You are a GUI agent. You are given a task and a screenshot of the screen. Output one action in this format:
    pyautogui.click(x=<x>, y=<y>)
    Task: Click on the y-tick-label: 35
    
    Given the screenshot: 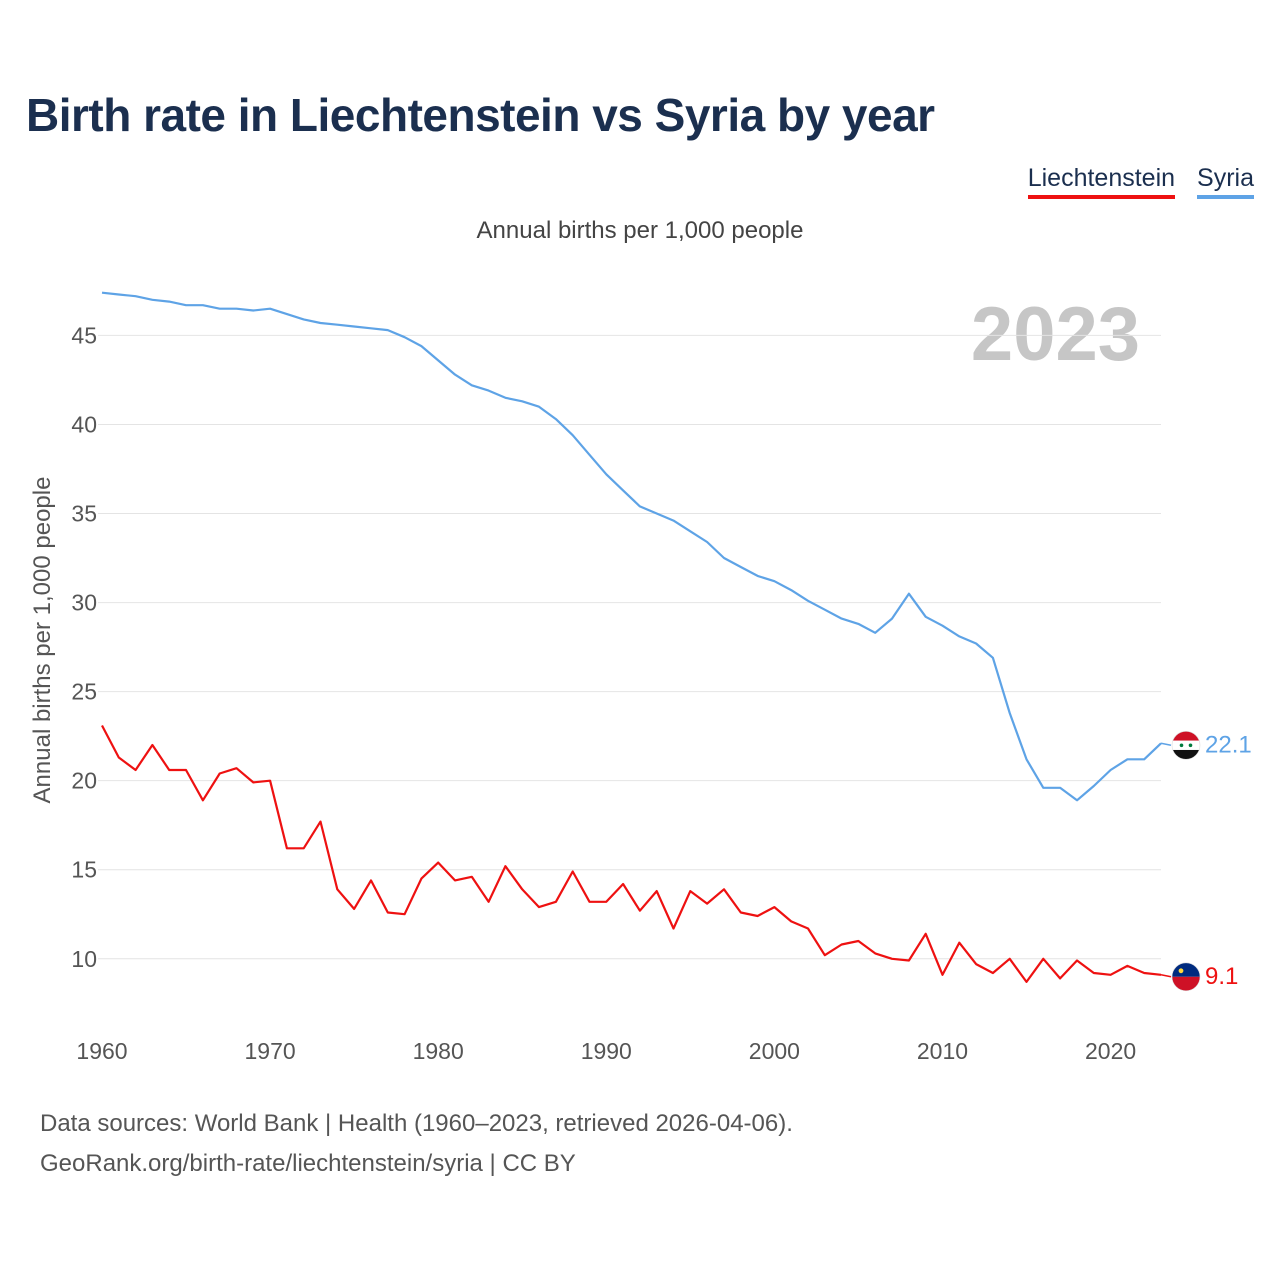 What is the action you would take?
    pyautogui.click(x=84, y=514)
    